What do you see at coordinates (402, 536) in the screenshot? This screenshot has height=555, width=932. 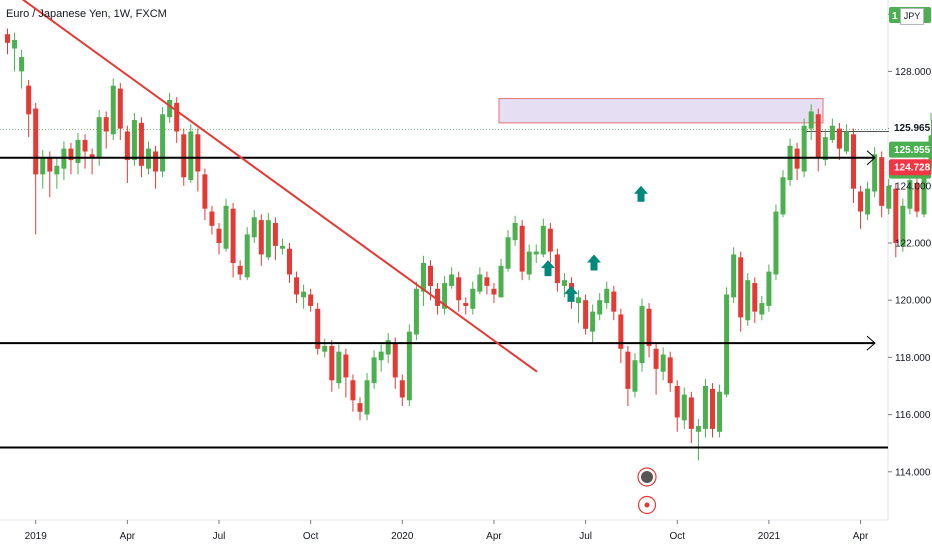 I see `x-tick-label: 2020` at bounding box center [402, 536].